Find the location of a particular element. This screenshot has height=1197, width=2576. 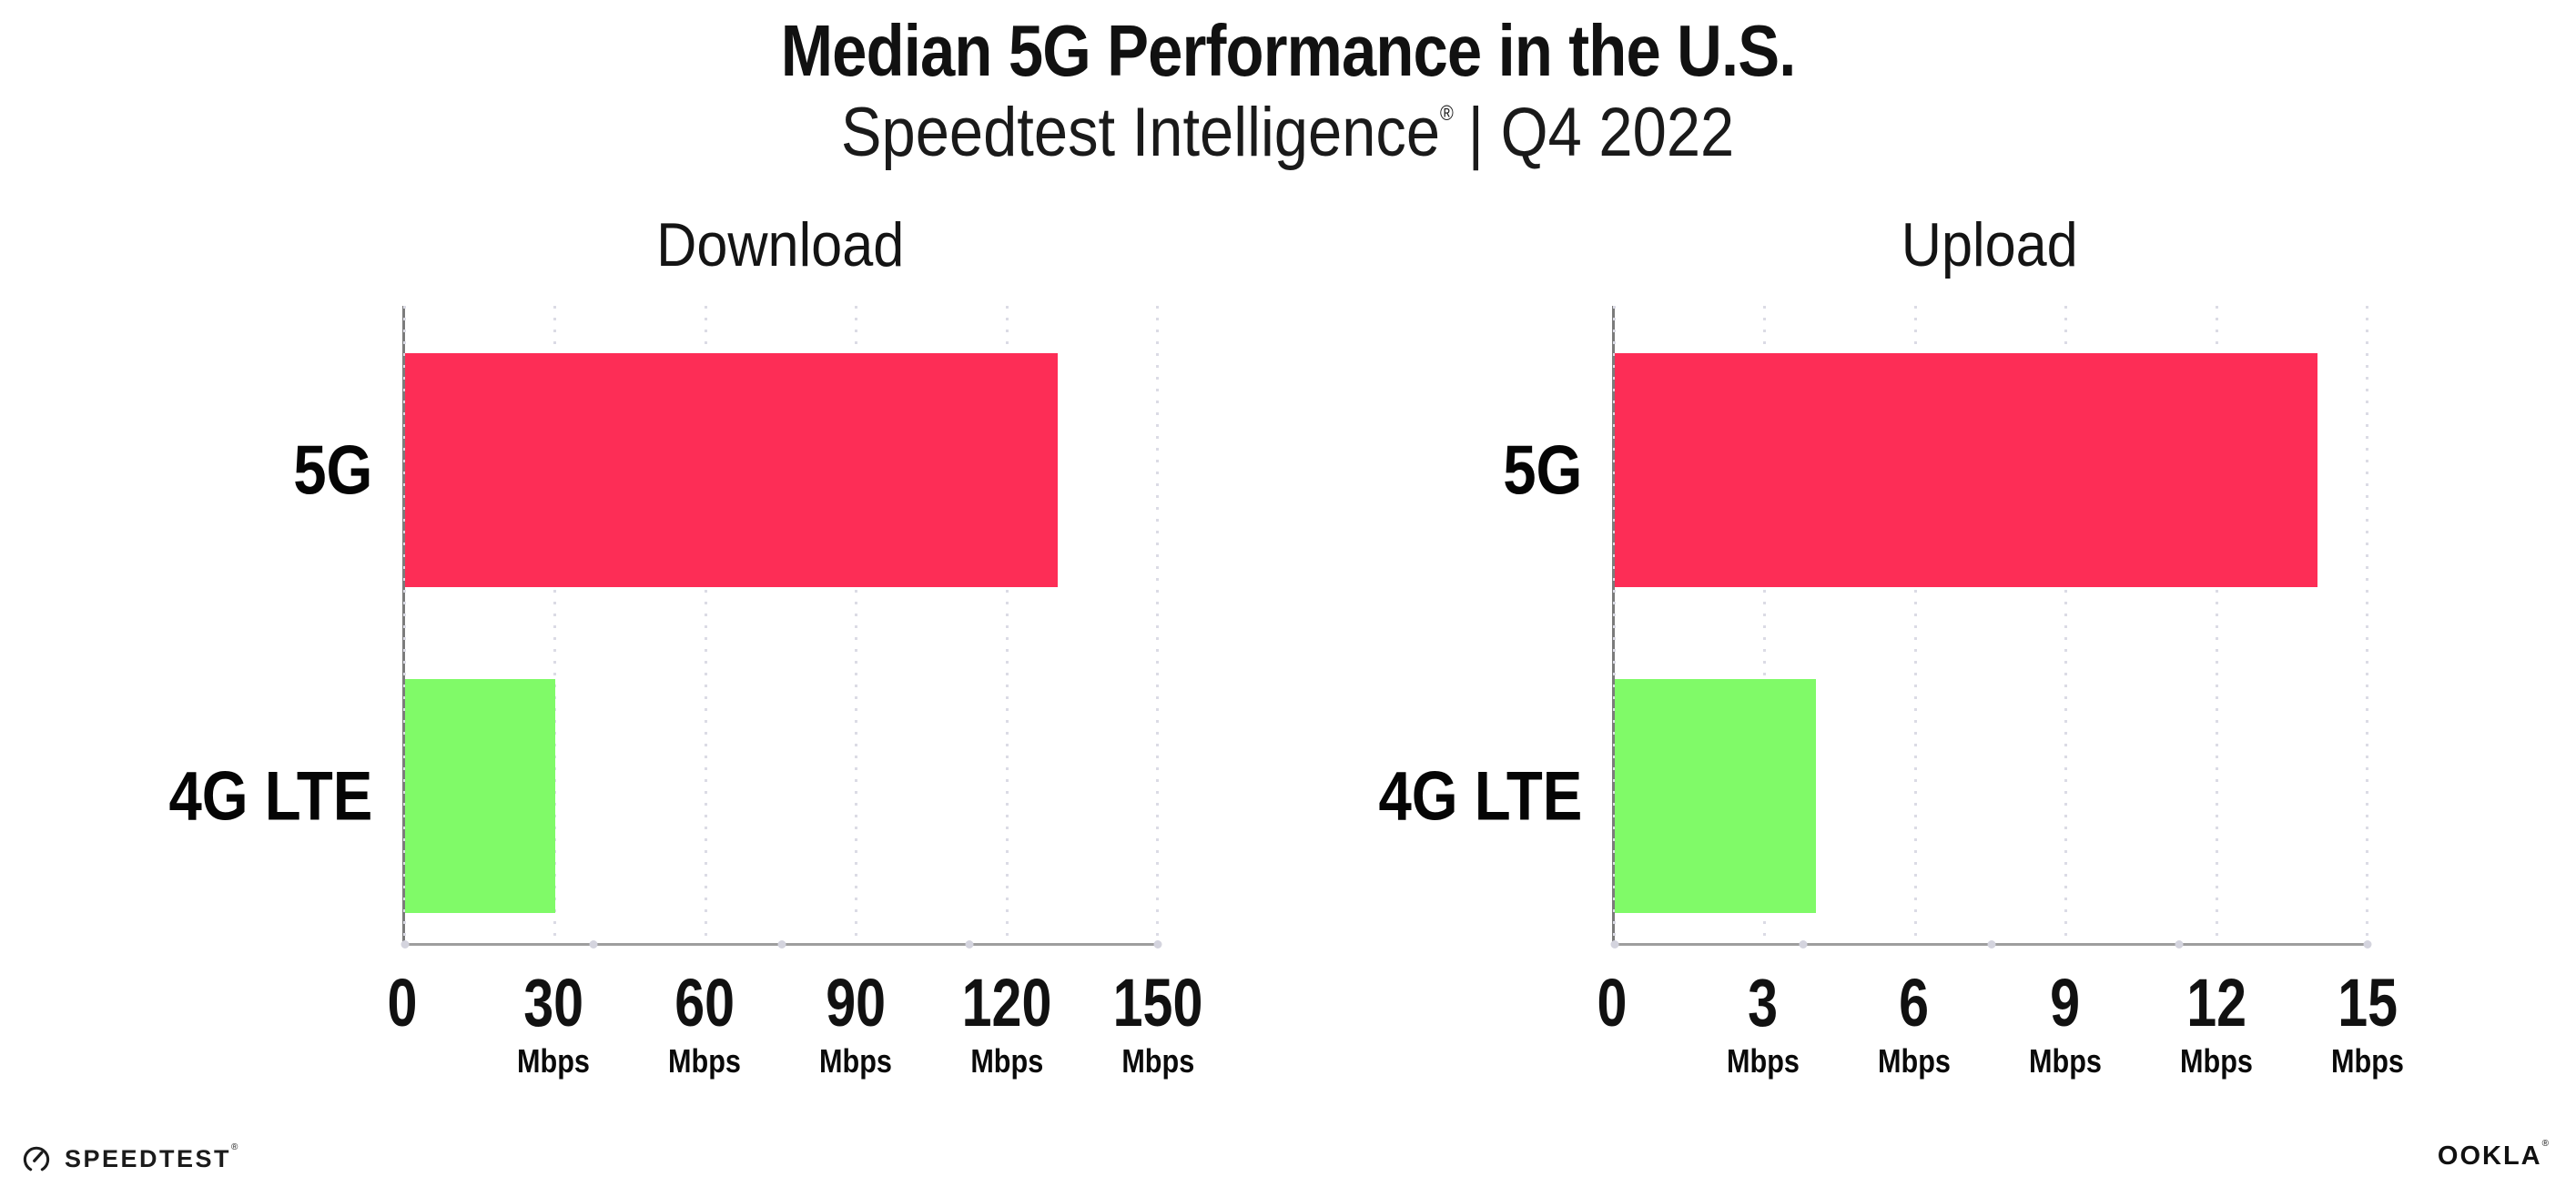

subtitle-period: | Q4 2022 is located at coordinates (1601, 132).